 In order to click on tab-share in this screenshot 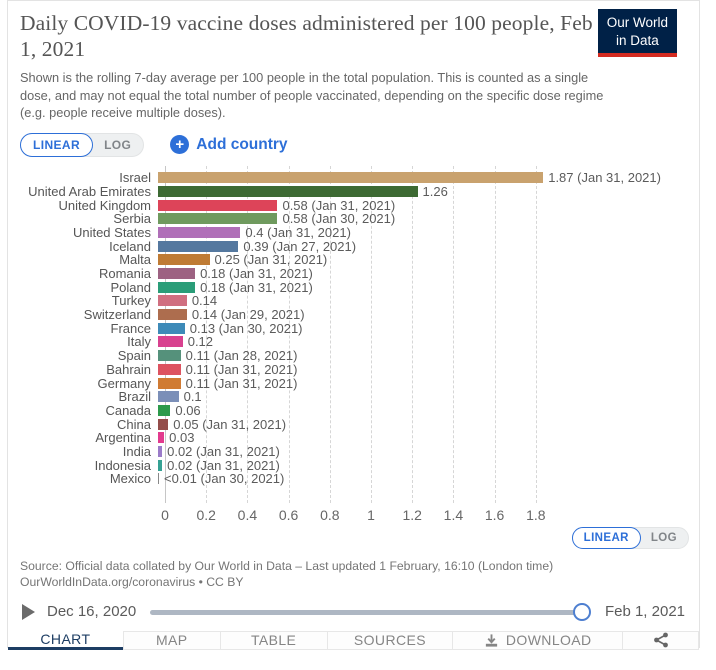, I will do `click(661, 640)`.